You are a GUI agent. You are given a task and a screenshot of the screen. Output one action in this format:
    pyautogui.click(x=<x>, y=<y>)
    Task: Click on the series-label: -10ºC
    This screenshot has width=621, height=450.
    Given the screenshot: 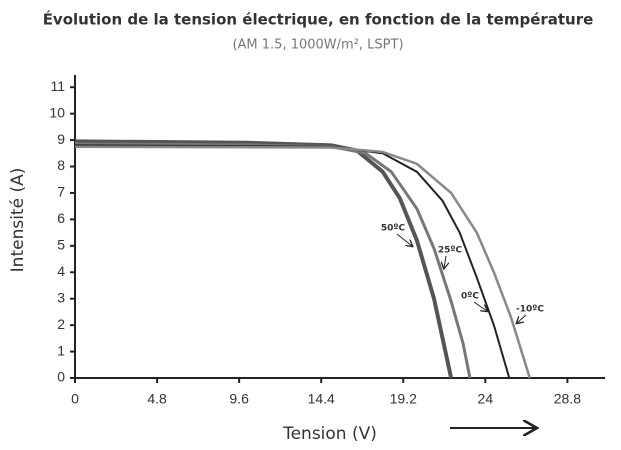 What is the action you would take?
    pyautogui.click(x=530, y=310)
    